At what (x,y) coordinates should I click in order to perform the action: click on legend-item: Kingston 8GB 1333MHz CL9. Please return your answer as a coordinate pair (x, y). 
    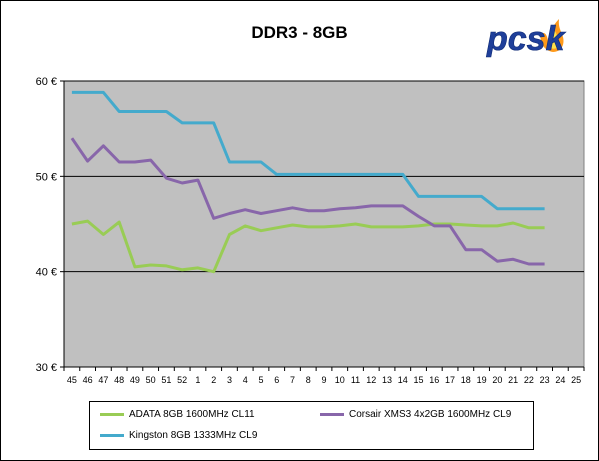
    Looking at the image, I should click on (178, 435).